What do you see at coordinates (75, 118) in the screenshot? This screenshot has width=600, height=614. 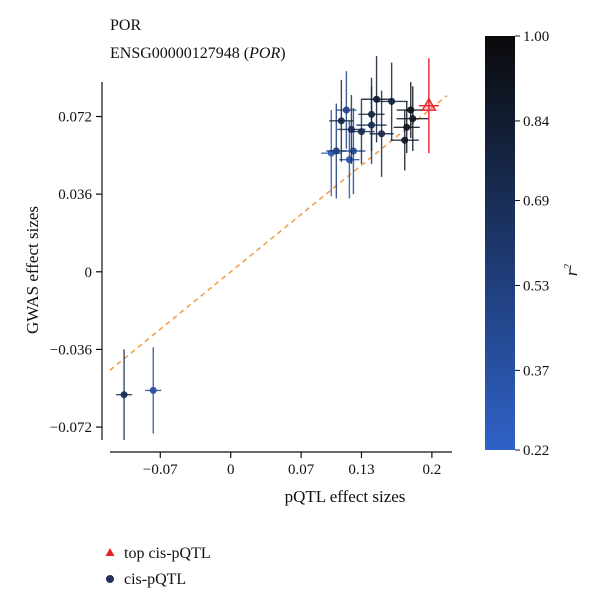 I see `y-tick-label: 0.072` at bounding box center [75, 118].